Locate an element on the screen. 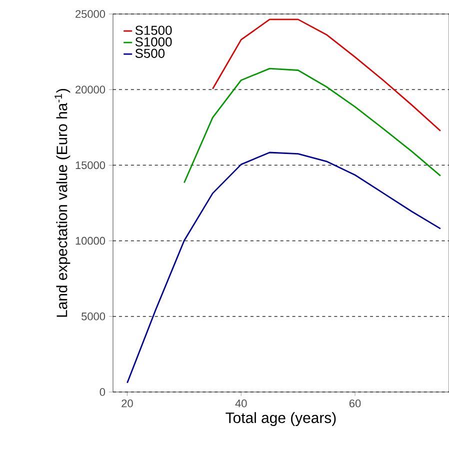 The width and height of the screenshot is (449, 454). x-tick-label: 60 is located at coordinates (355, 404).